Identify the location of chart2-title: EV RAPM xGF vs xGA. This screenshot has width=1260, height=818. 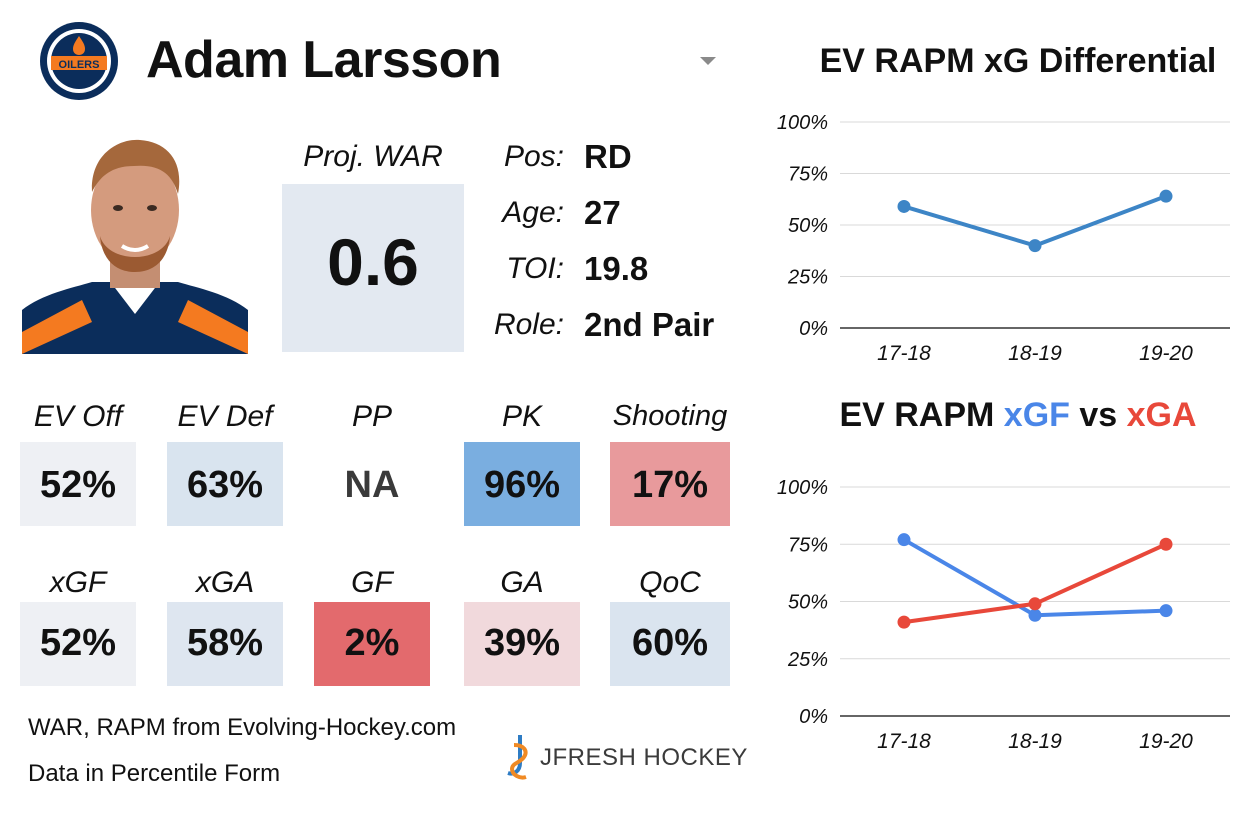
(1018, 415).